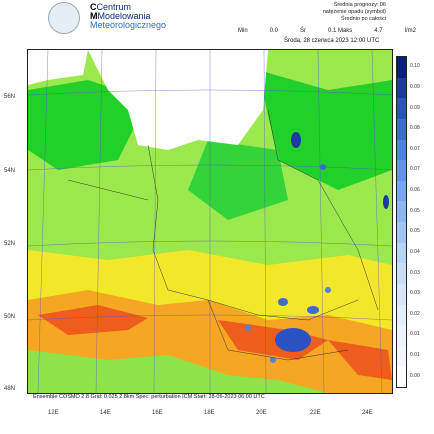 Image resolution: width=434 pixels, height=434 pixels. What do you see at coordinates (360, 360) in the screenshot?
I see `red-patch-e` at bounding box center [360, 360].